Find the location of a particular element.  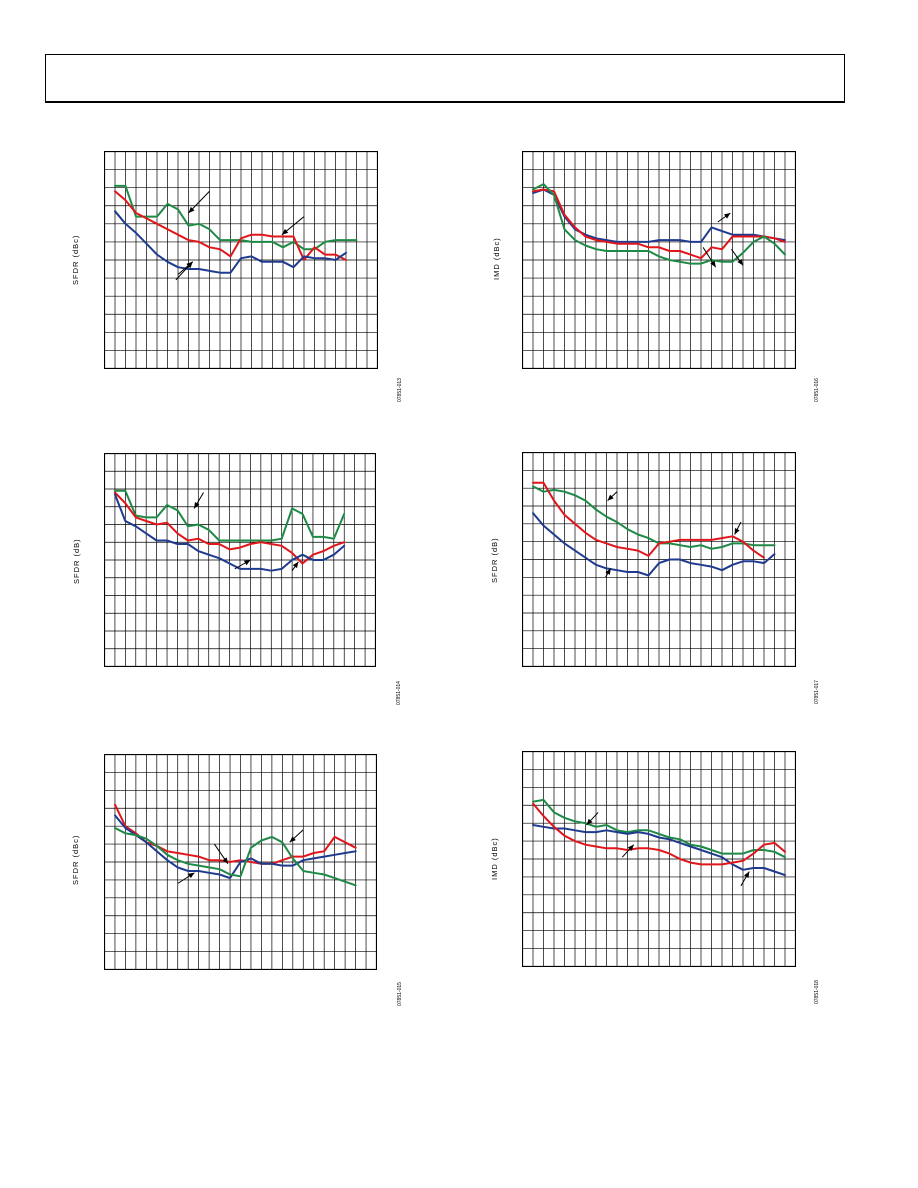

chart-imd-top-right is located at coordinates (659, 260).